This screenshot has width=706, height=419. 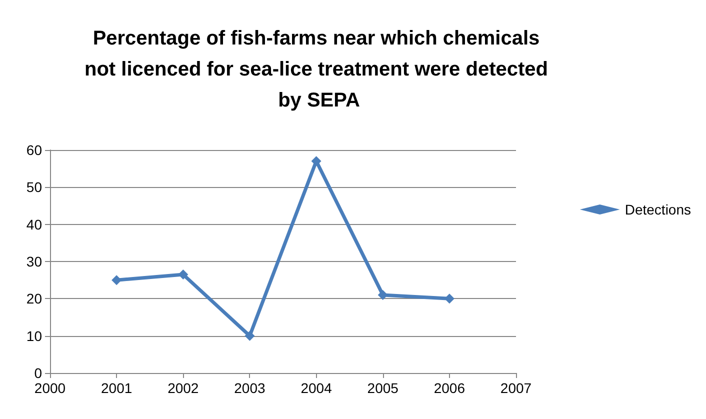 I want to click on x-tick-label: 2007, so click(x=516, y=388).